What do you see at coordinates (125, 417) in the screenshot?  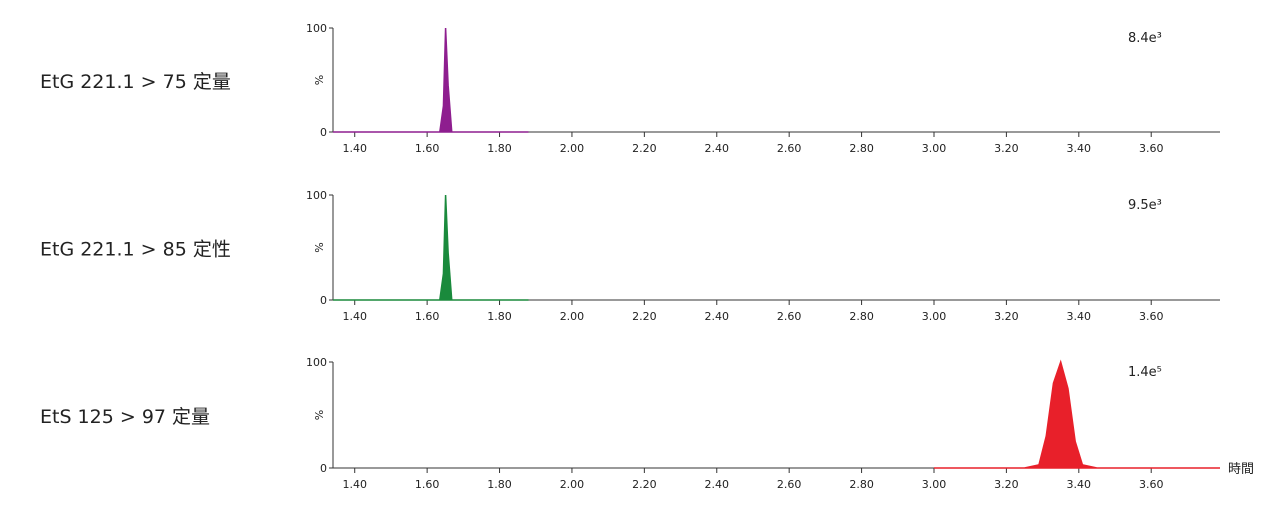 I see `chart-label: EtS 125 > 97 定量` at bounding box center [125, 417].